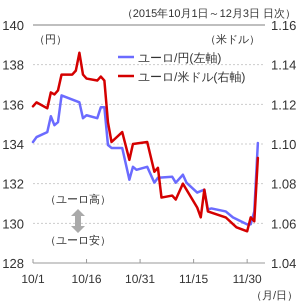  What do you see at coordinates (283, 65) in the screenshot?
I see `y2-tick-label: 1.14` at bounding box center [283, 65].